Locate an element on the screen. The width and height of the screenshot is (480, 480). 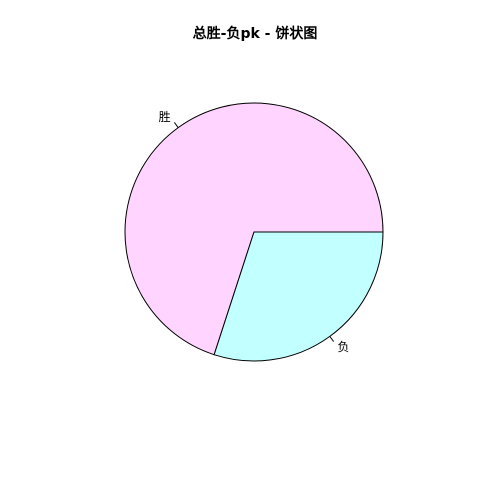
pie-label-1: 胜 is located at coordinates (165, 116).